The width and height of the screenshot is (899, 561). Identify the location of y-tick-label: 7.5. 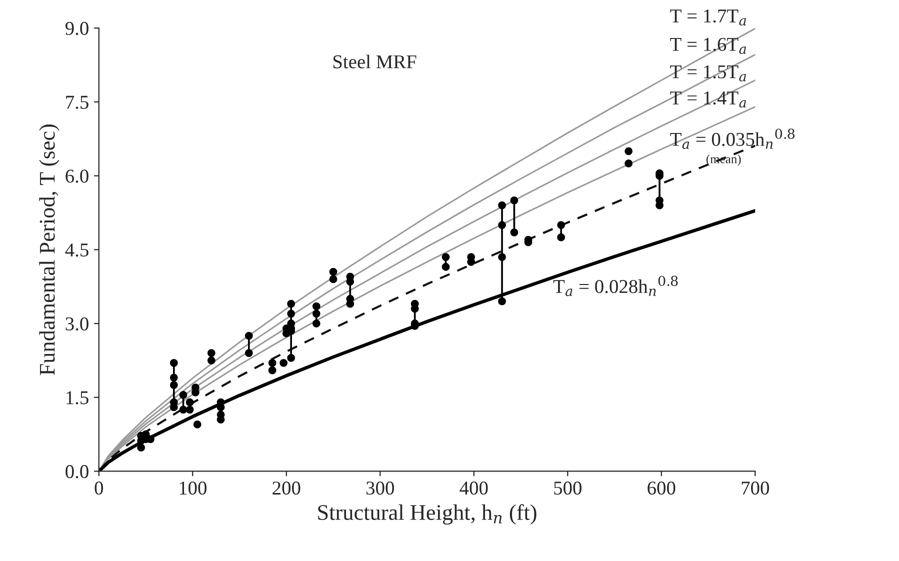
(77, 102).